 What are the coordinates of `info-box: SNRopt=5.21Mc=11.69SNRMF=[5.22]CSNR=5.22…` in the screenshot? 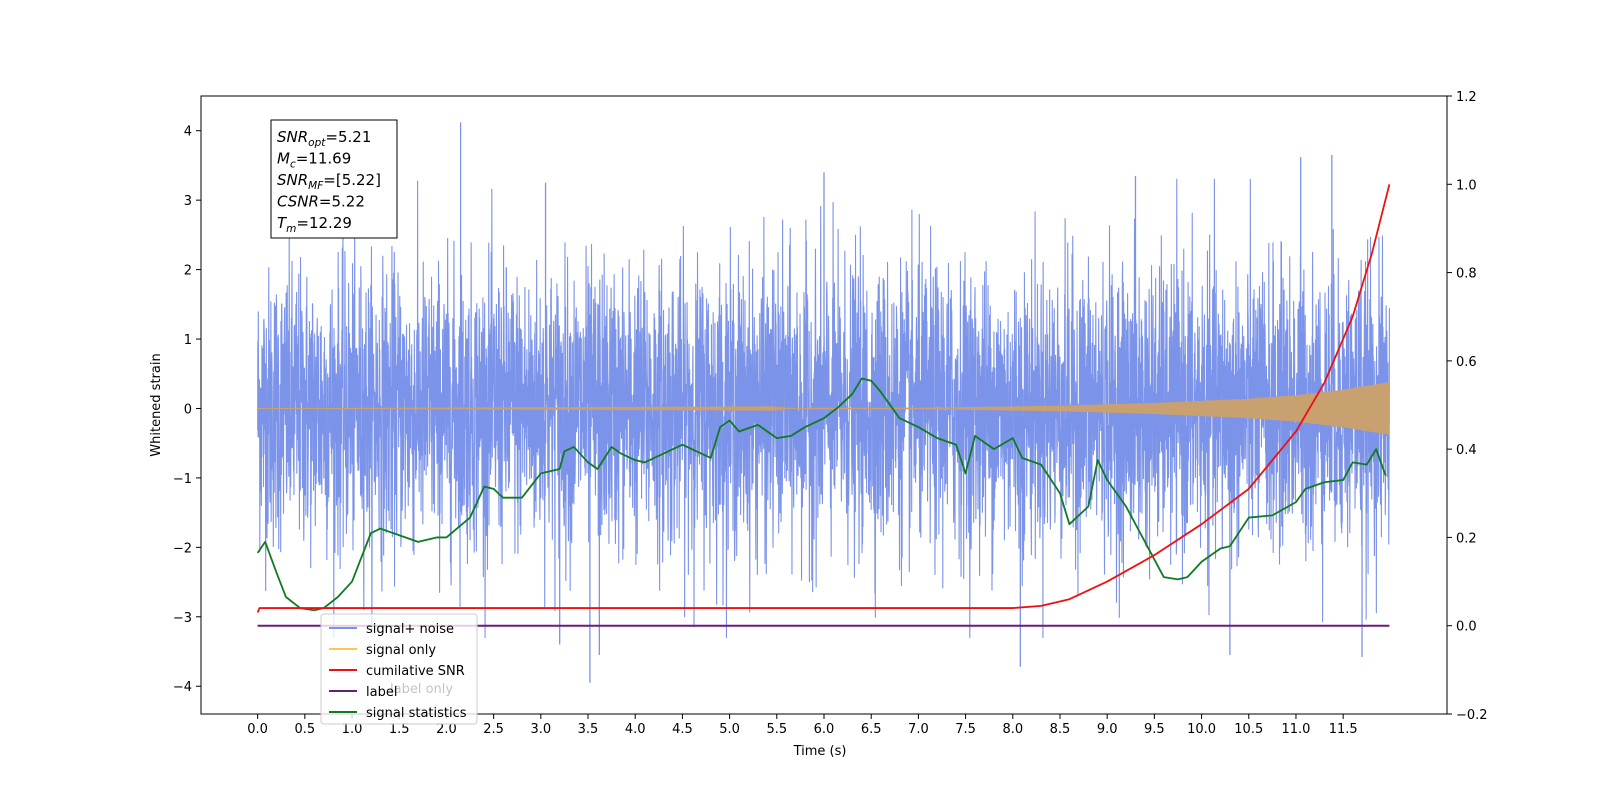 It's located at (334, 179).